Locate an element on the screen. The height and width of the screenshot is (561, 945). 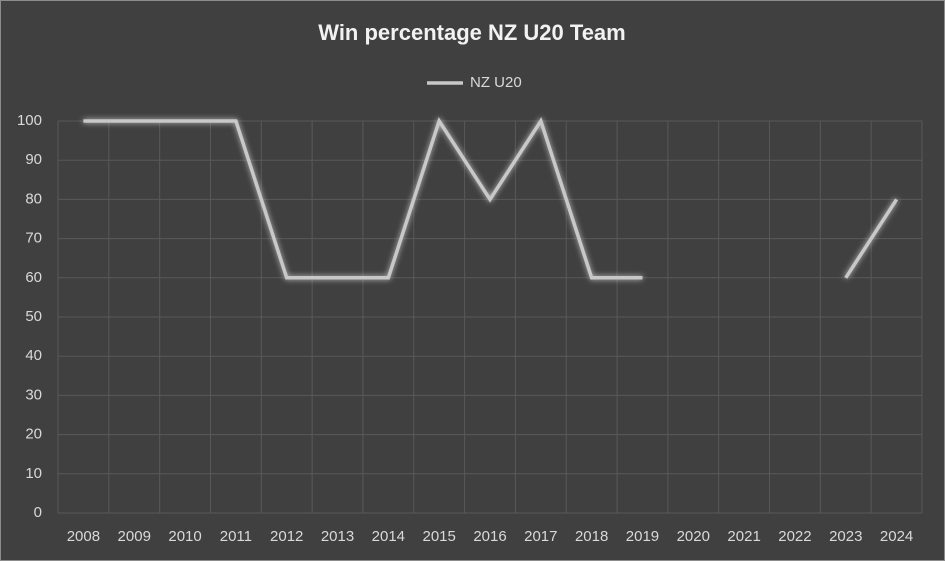
y-tick-label: 40 is located at coordinates (33, 355).